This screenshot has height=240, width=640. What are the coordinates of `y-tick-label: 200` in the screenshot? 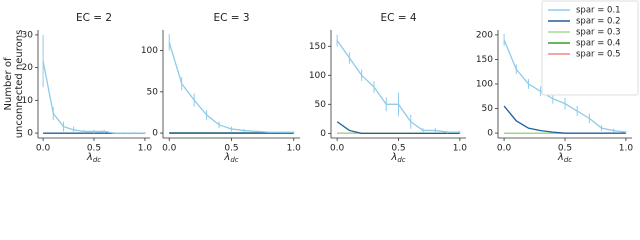 It's located at (484, 35).